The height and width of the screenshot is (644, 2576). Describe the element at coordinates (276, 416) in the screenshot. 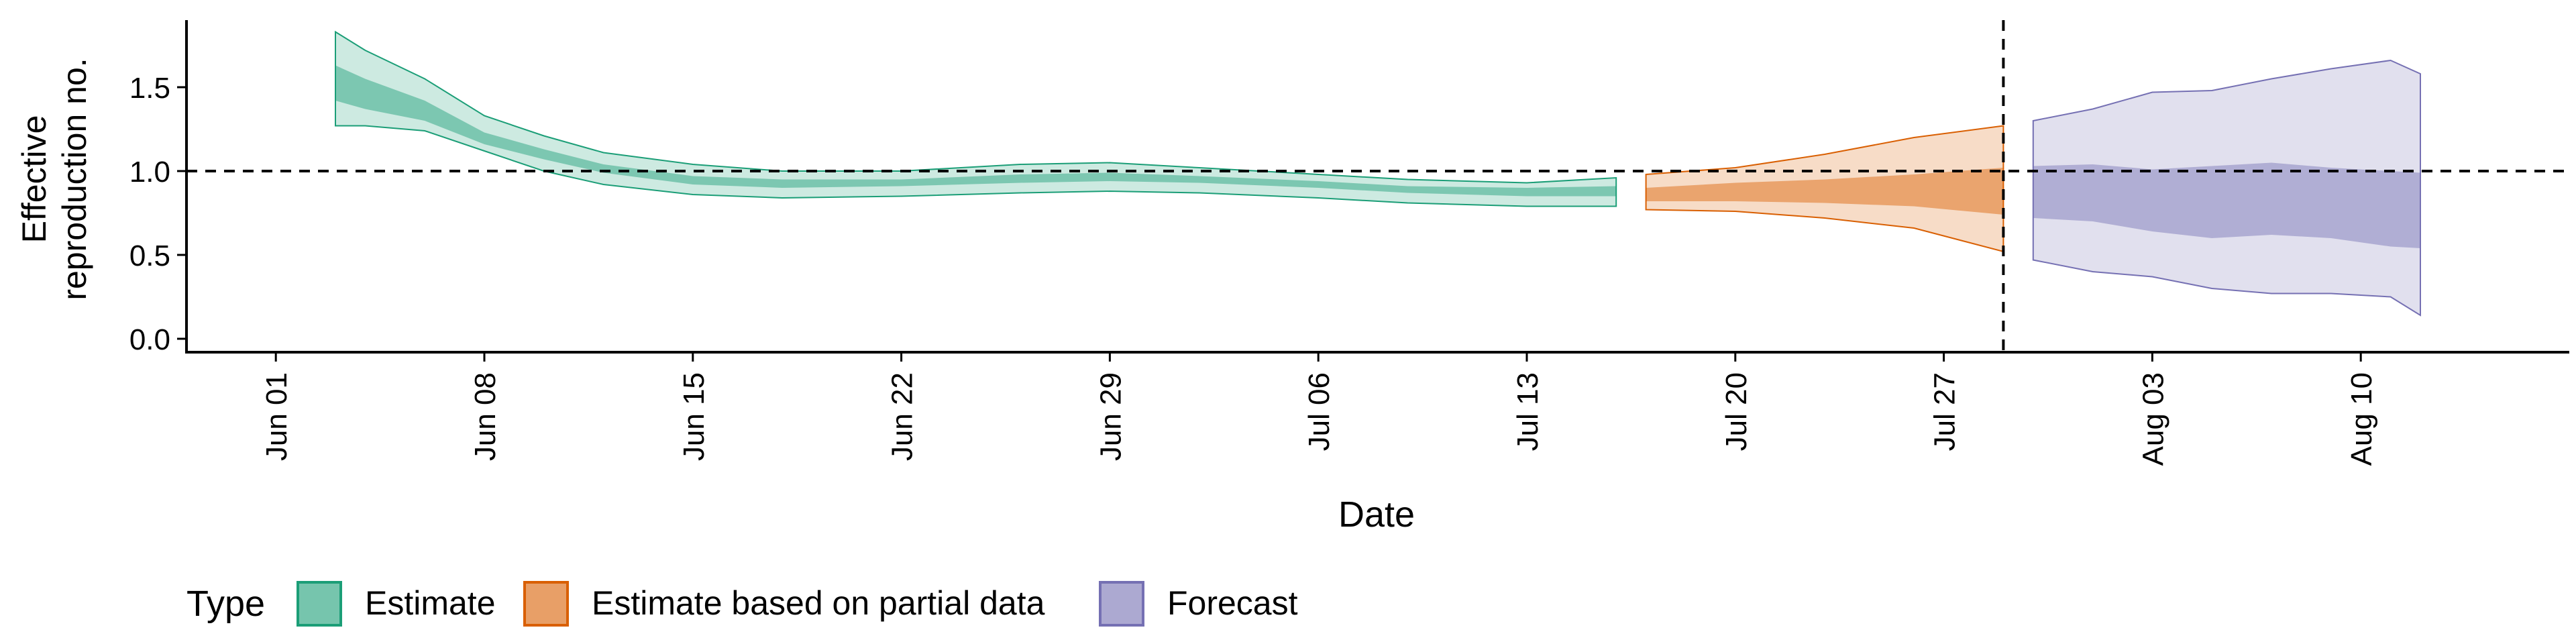

I see `x-tick-label: Jun 01` at that location.